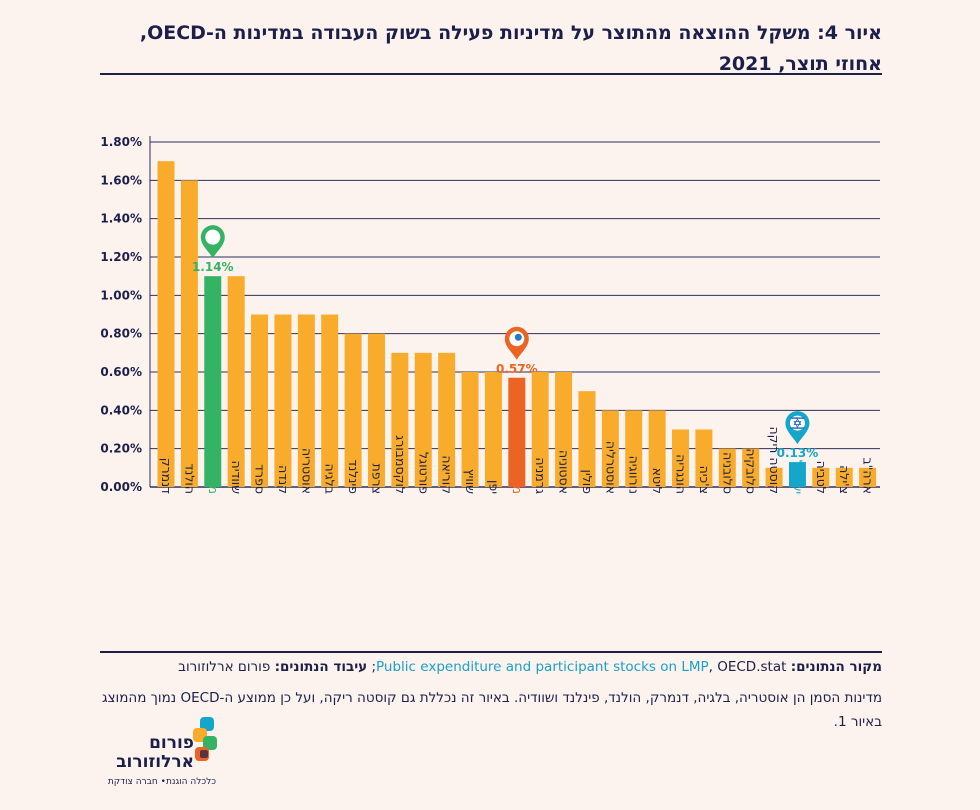 This screenshot has height=810, width=980. Describe the element at coordinates (540, 475) in the screenshot. I see `x-tick-label: גרמניה` at that location.